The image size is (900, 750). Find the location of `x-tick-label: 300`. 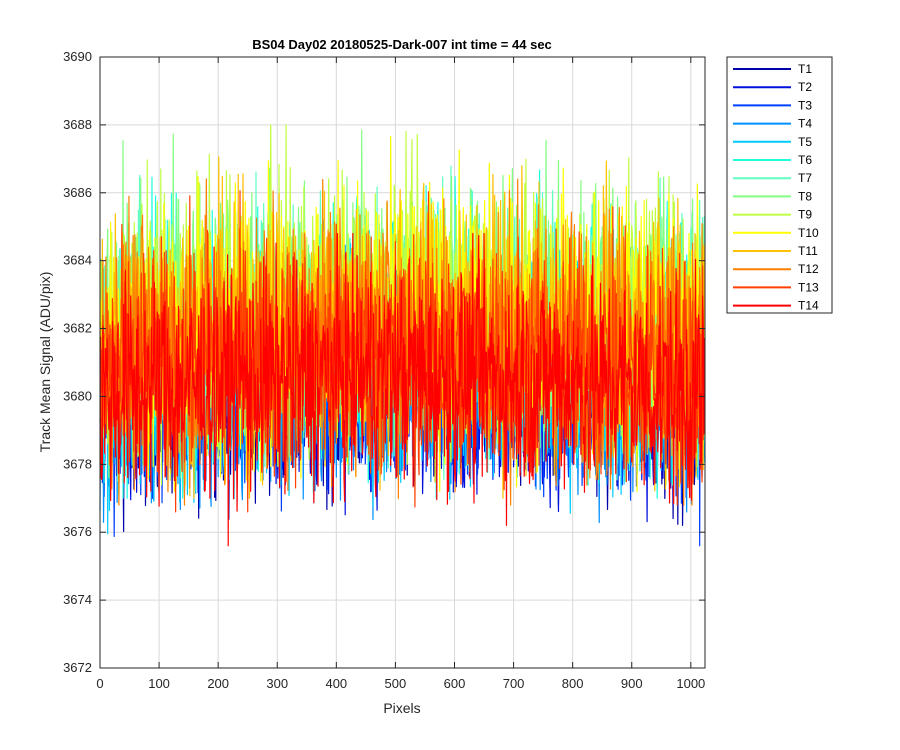

x-tick-label: 300 is located at coordinates (277, 683).